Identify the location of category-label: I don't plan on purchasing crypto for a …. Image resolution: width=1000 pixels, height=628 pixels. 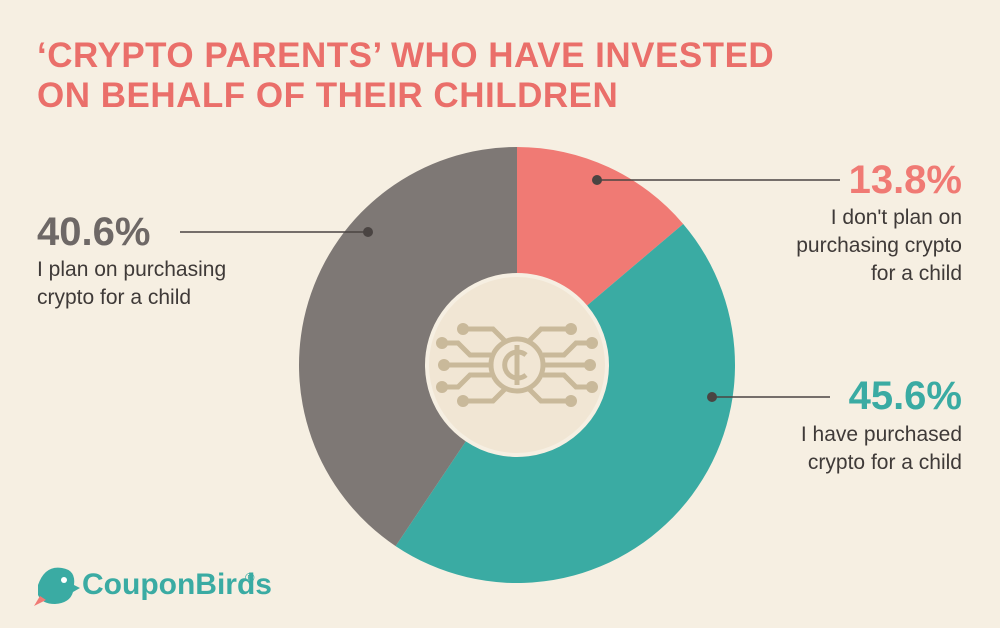
(879, 245).